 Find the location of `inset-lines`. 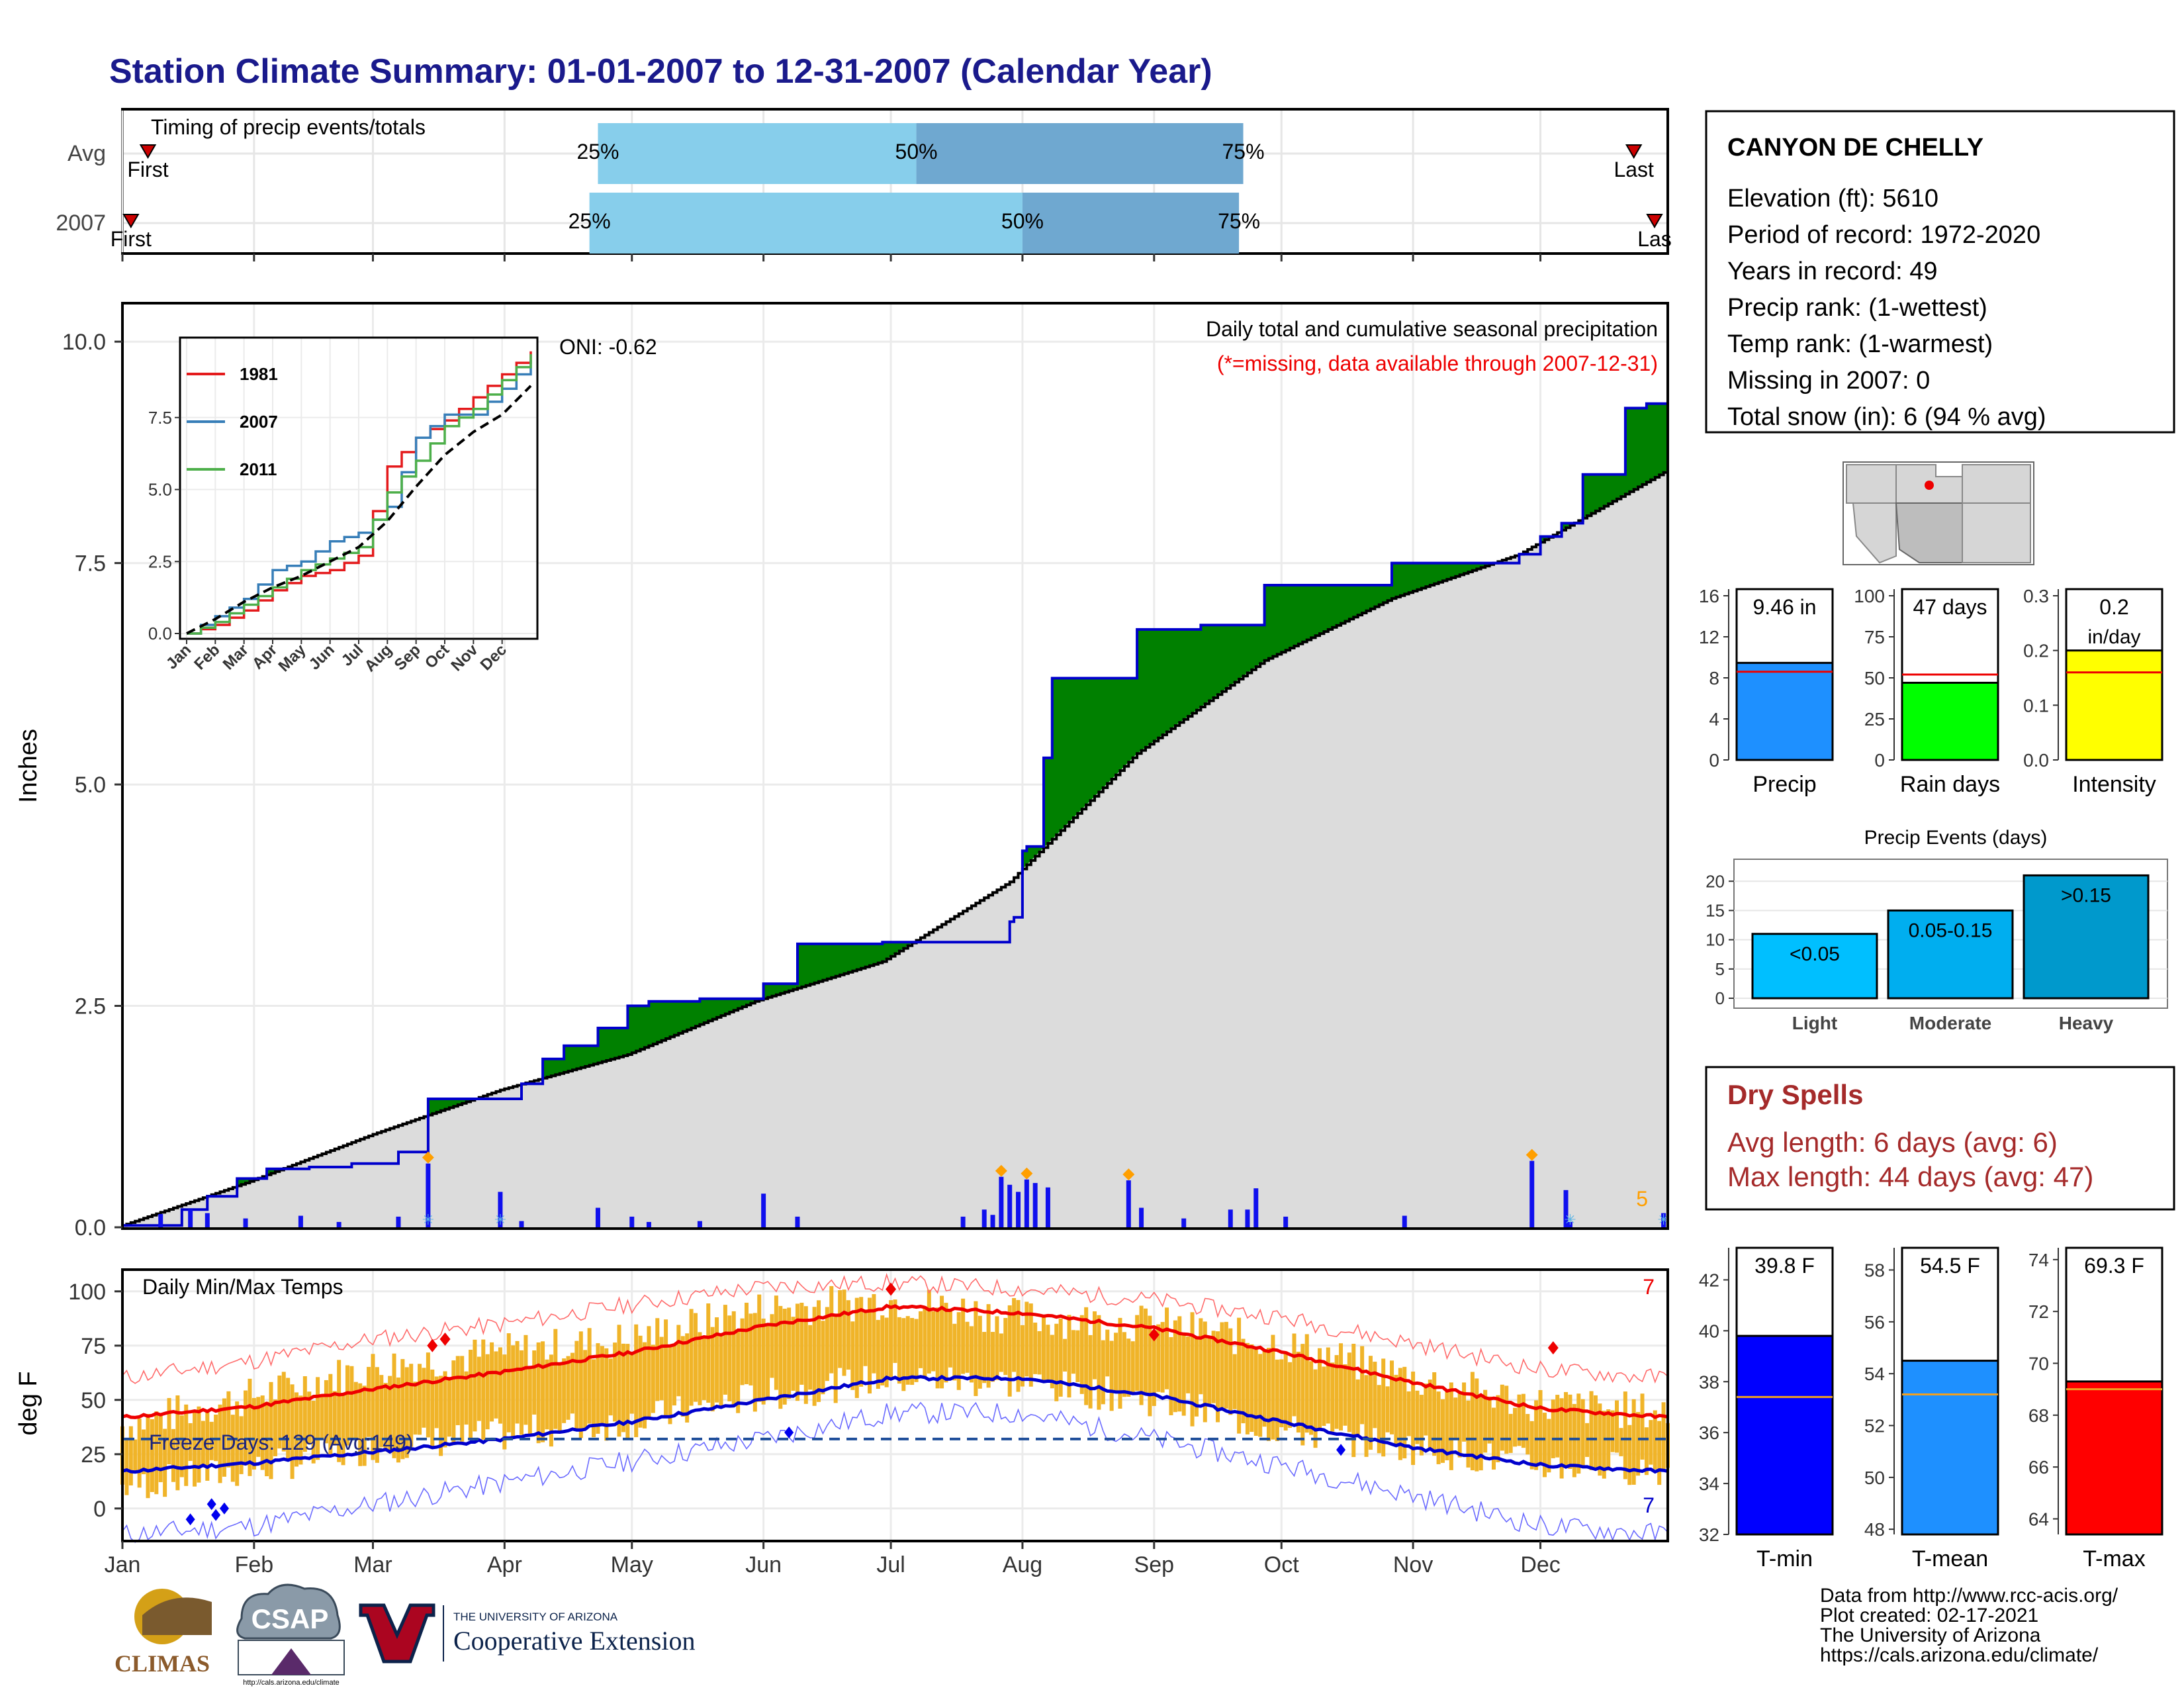

inset-lines is located at coordinates (359, 493).